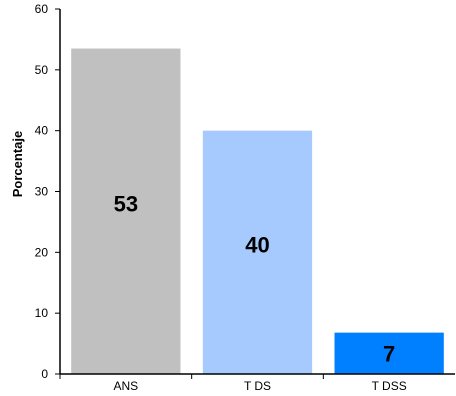 Image resolution: width=456 pixels, height=396 pixels. I want to click on y-tick-label: 20, so click(42, 252).